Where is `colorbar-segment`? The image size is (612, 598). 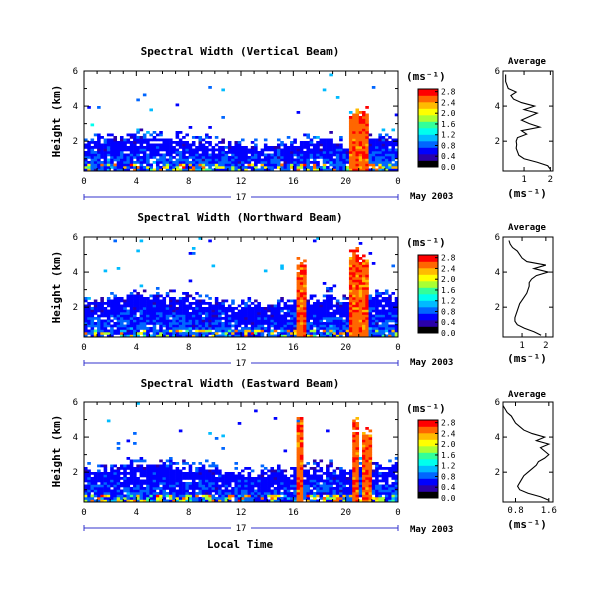
colorbar-segment is located at coordinates (428, 462).